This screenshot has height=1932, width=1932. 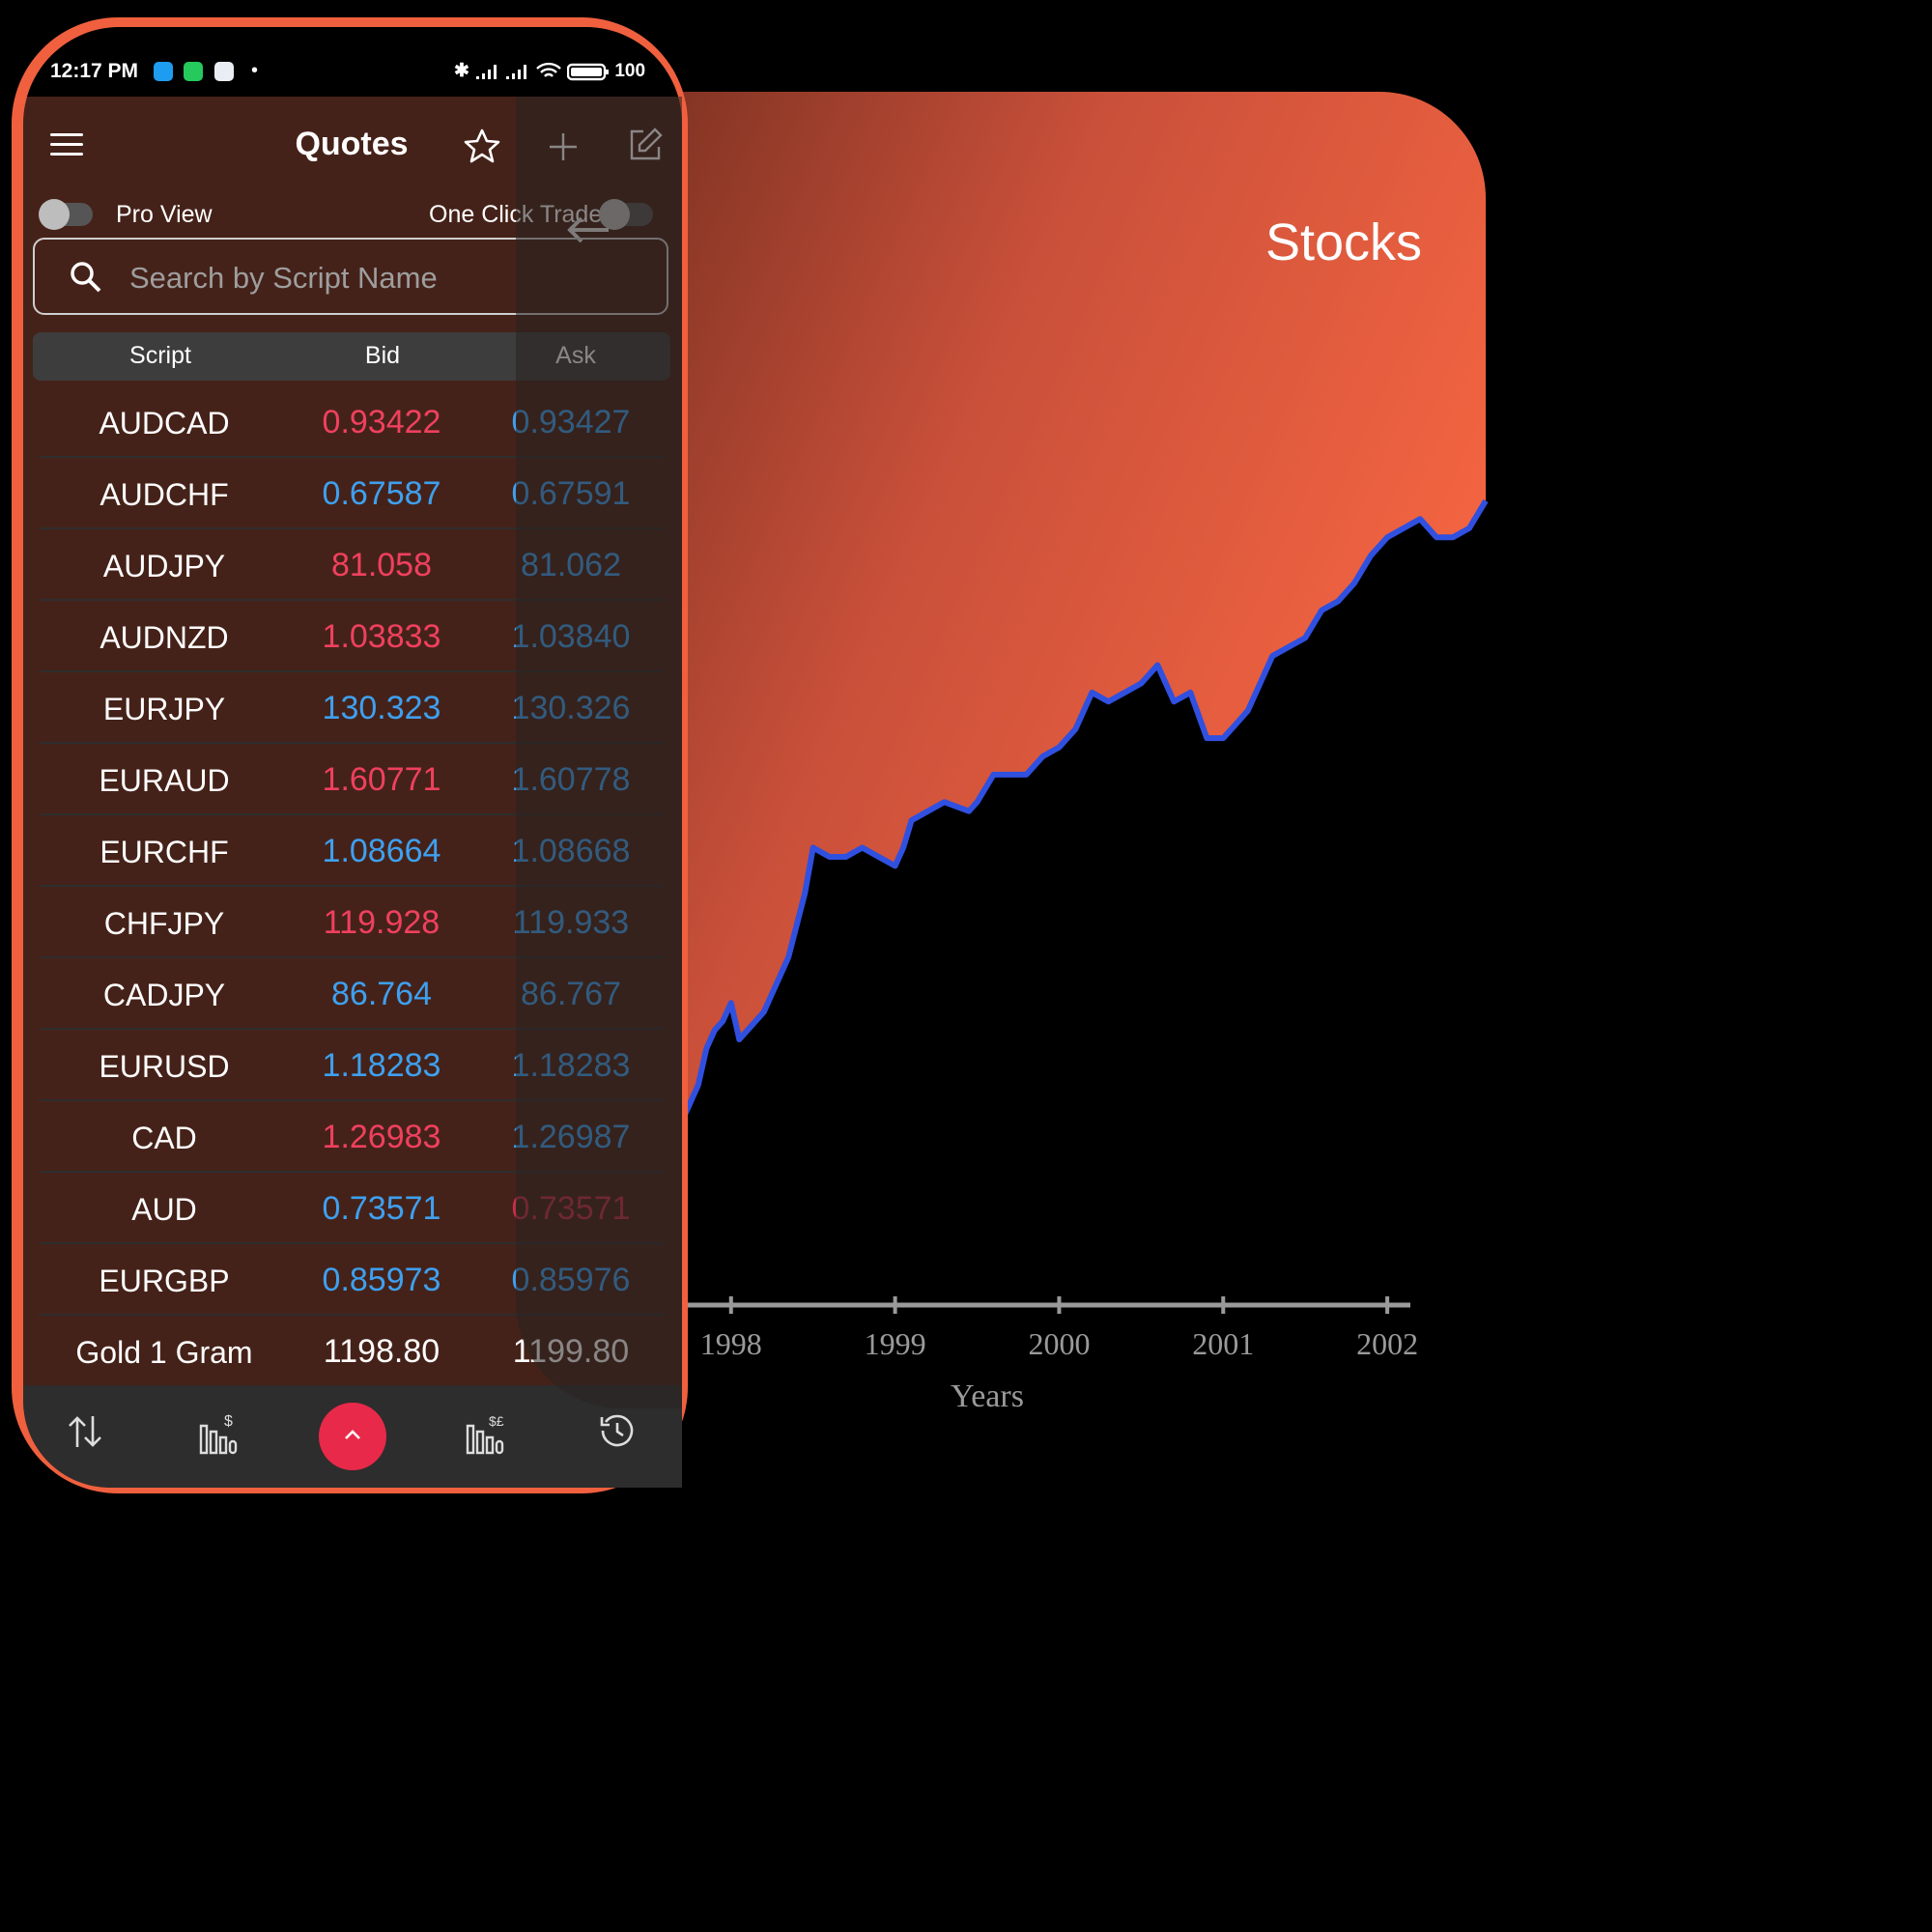 I want to click on status-bar: 12:17 PM • ✱ 100, so click(x=352, y=62).